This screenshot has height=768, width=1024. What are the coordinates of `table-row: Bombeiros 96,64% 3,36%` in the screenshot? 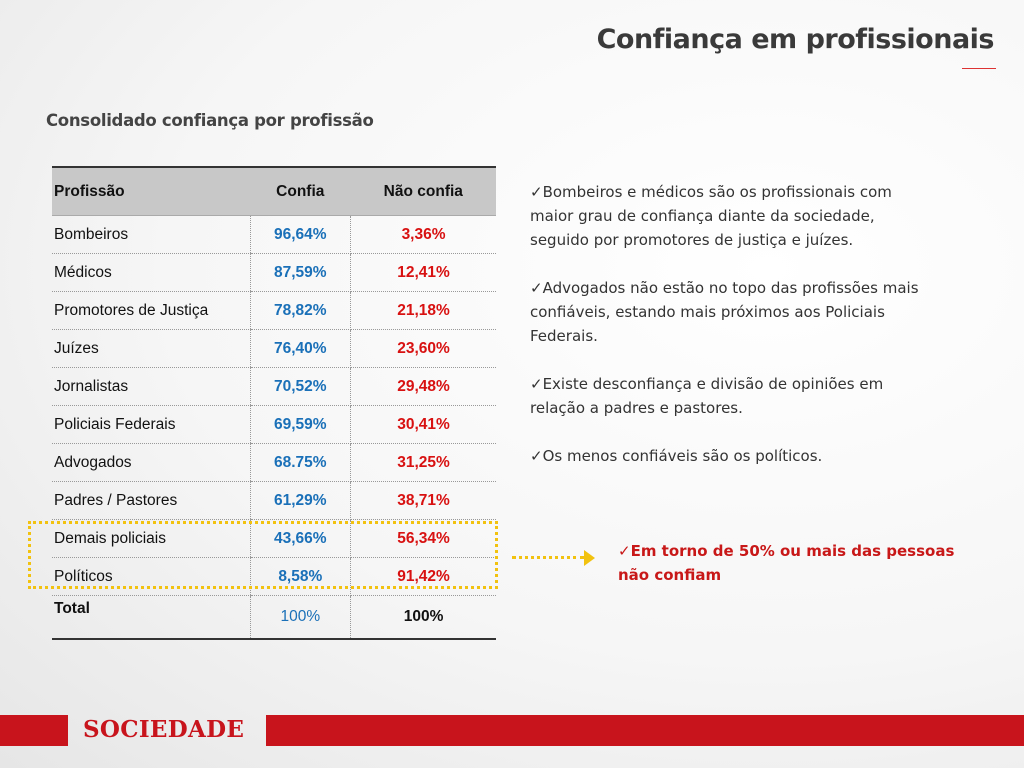 It's located at (274, 234).